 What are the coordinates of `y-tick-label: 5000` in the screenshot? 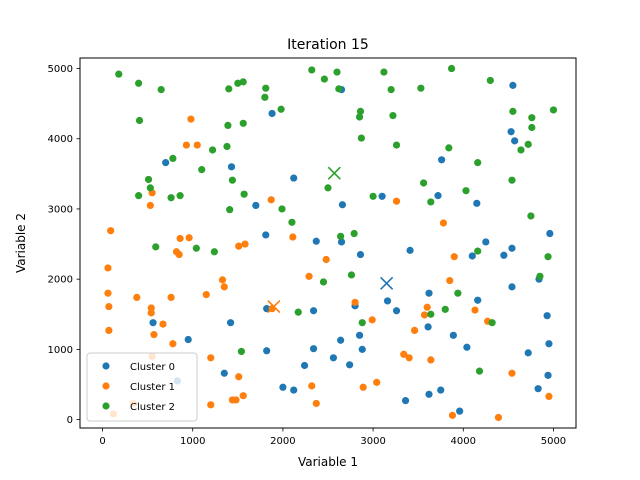 It's located at (60, 69).